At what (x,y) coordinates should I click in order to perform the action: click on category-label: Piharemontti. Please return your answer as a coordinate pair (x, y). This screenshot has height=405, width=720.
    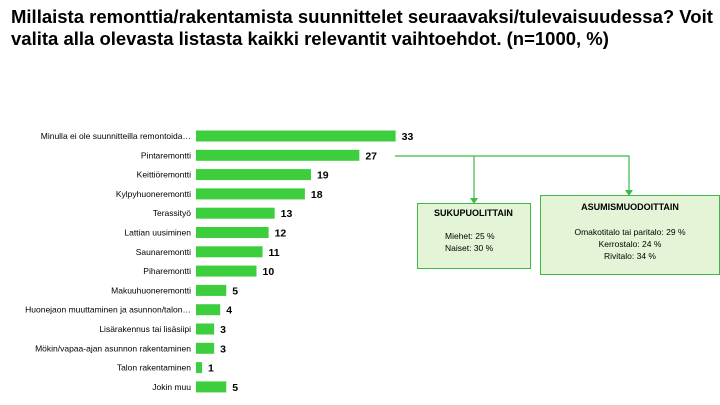
    Looking at the image, I should click on (167, 271).